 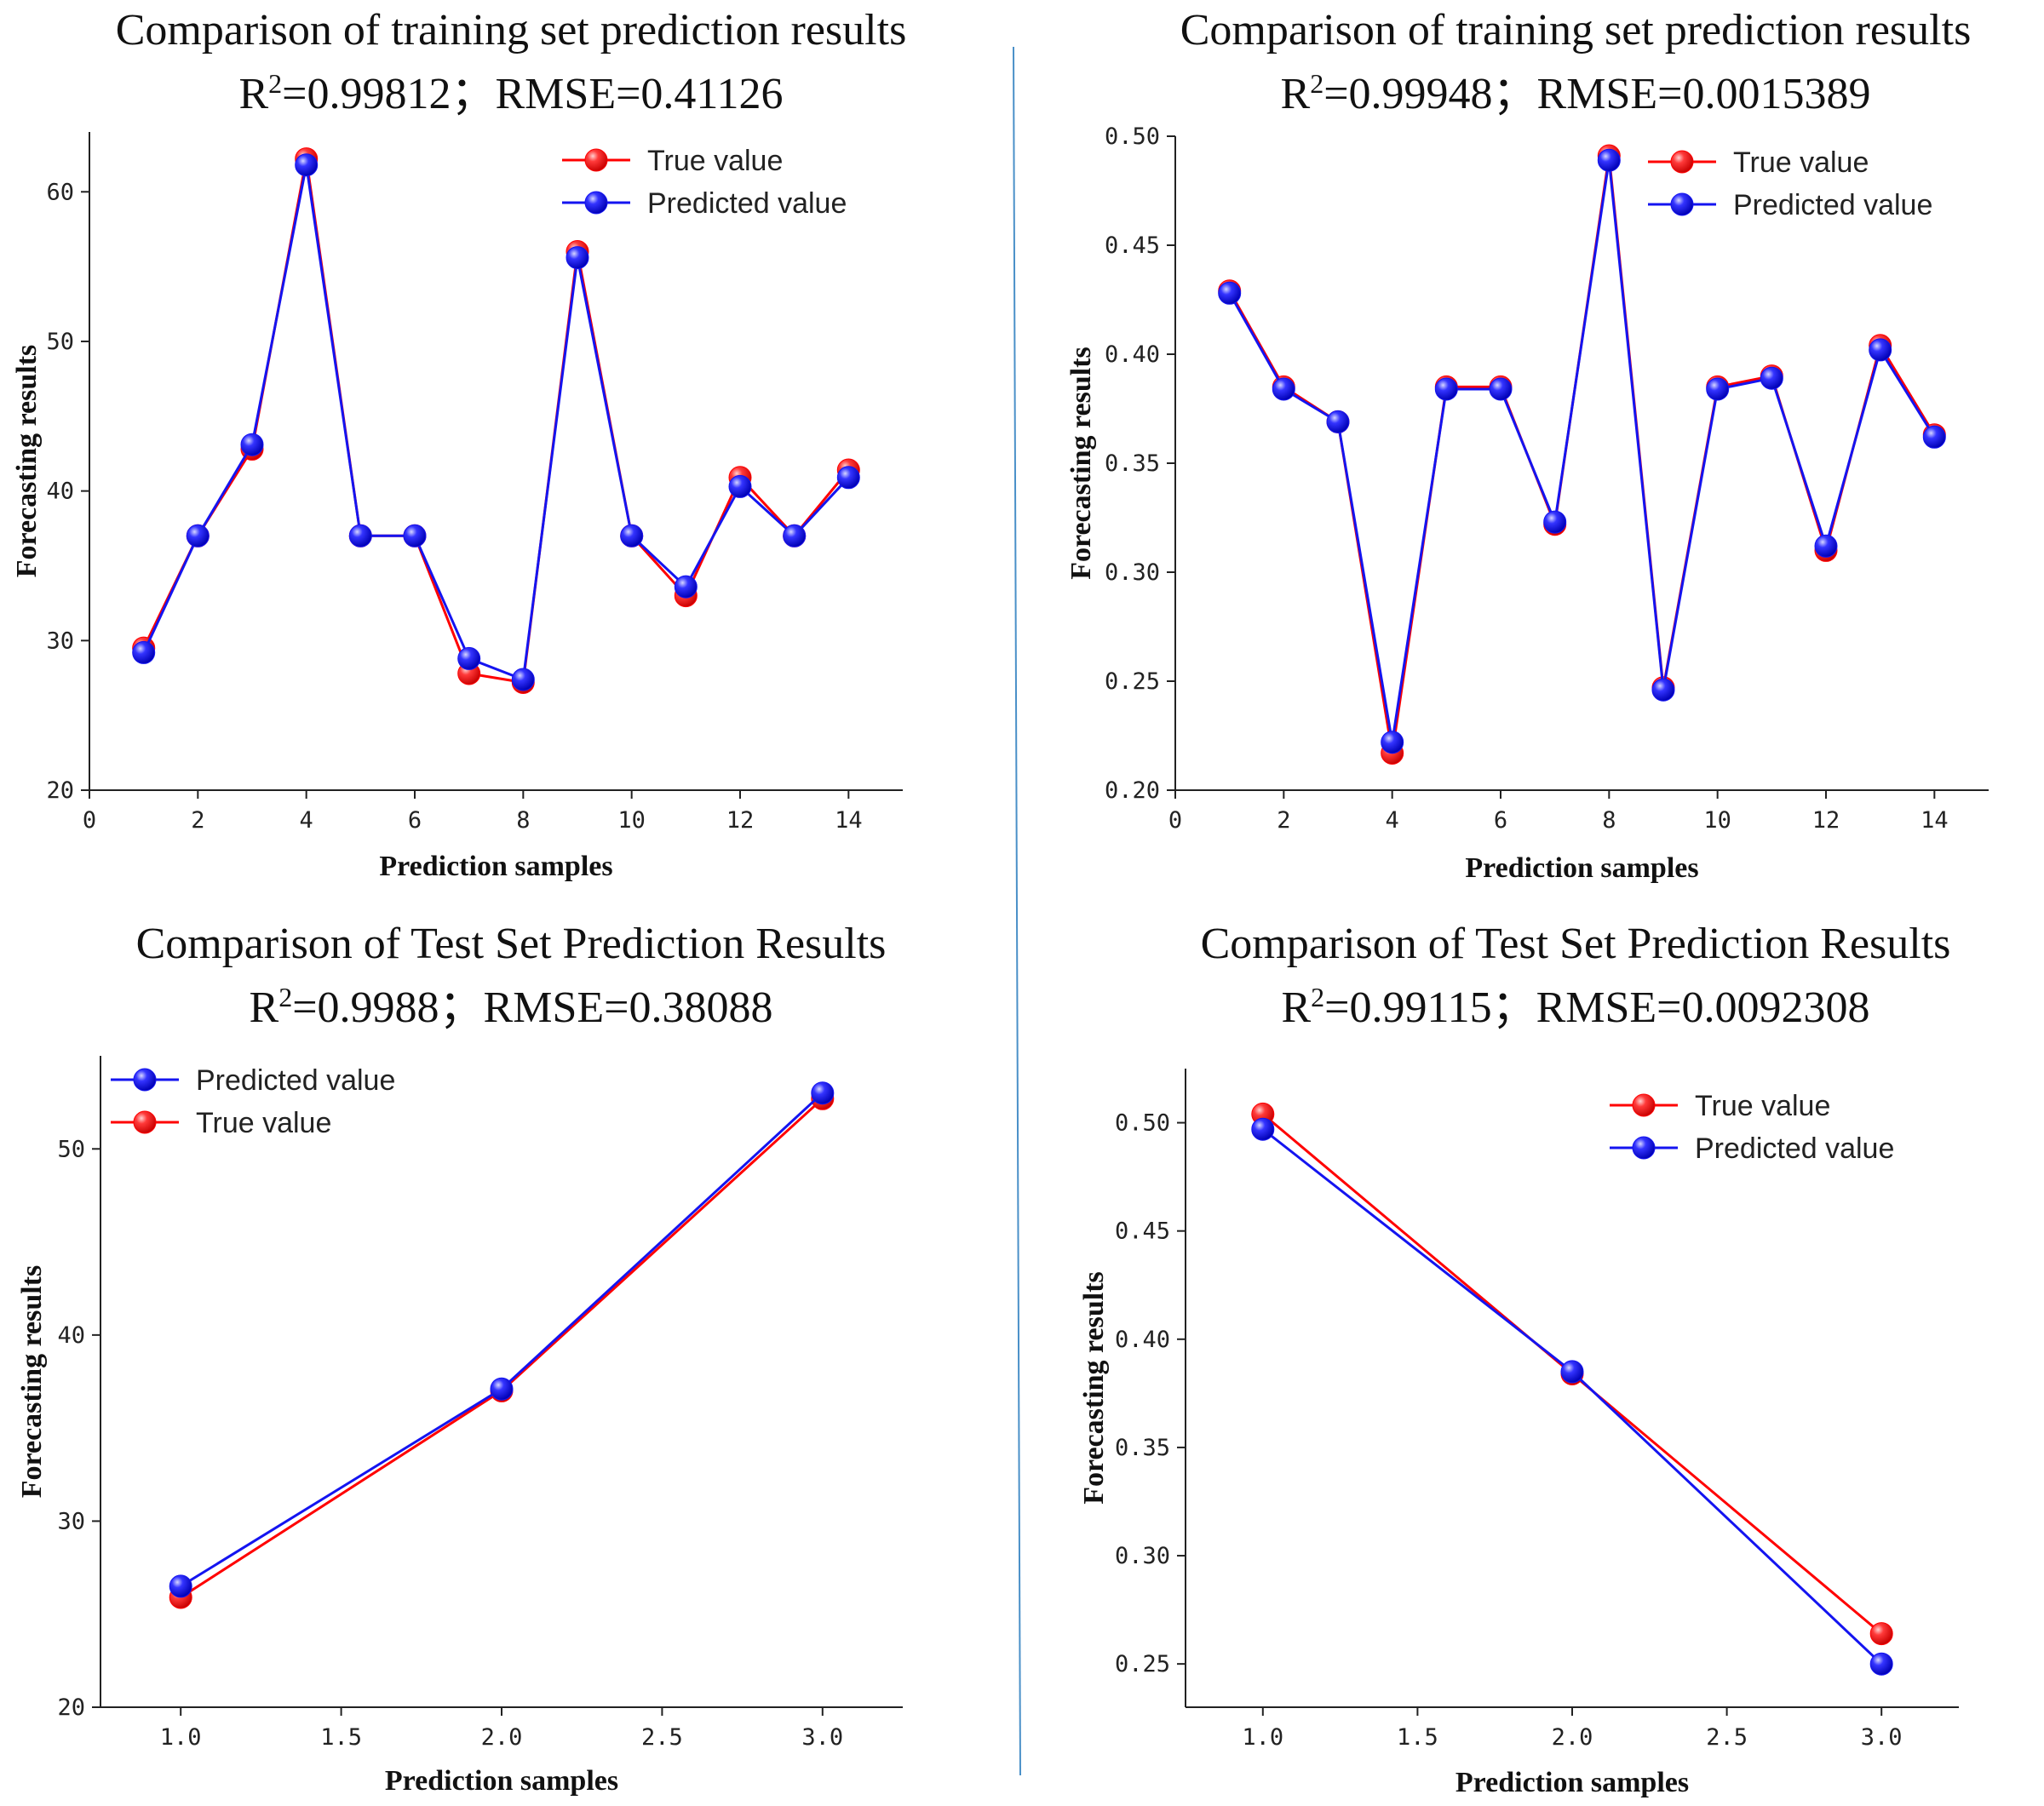 What do you see at coordinates (71, 1708) in the screenshot?
I see `y-tick-label: 20` at bounding box center [71, 1708].